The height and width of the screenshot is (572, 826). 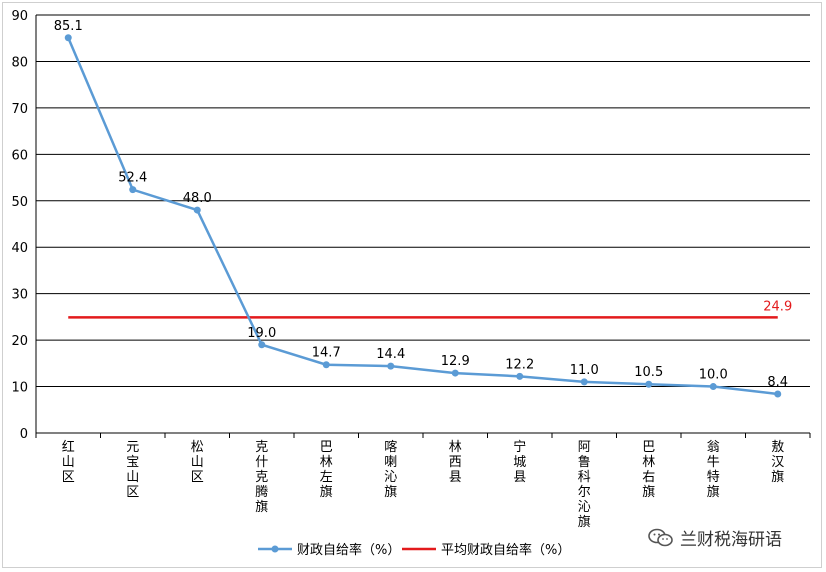 I want to click on x-tick-label: 巴林右旗, so click(x=648, y=470).